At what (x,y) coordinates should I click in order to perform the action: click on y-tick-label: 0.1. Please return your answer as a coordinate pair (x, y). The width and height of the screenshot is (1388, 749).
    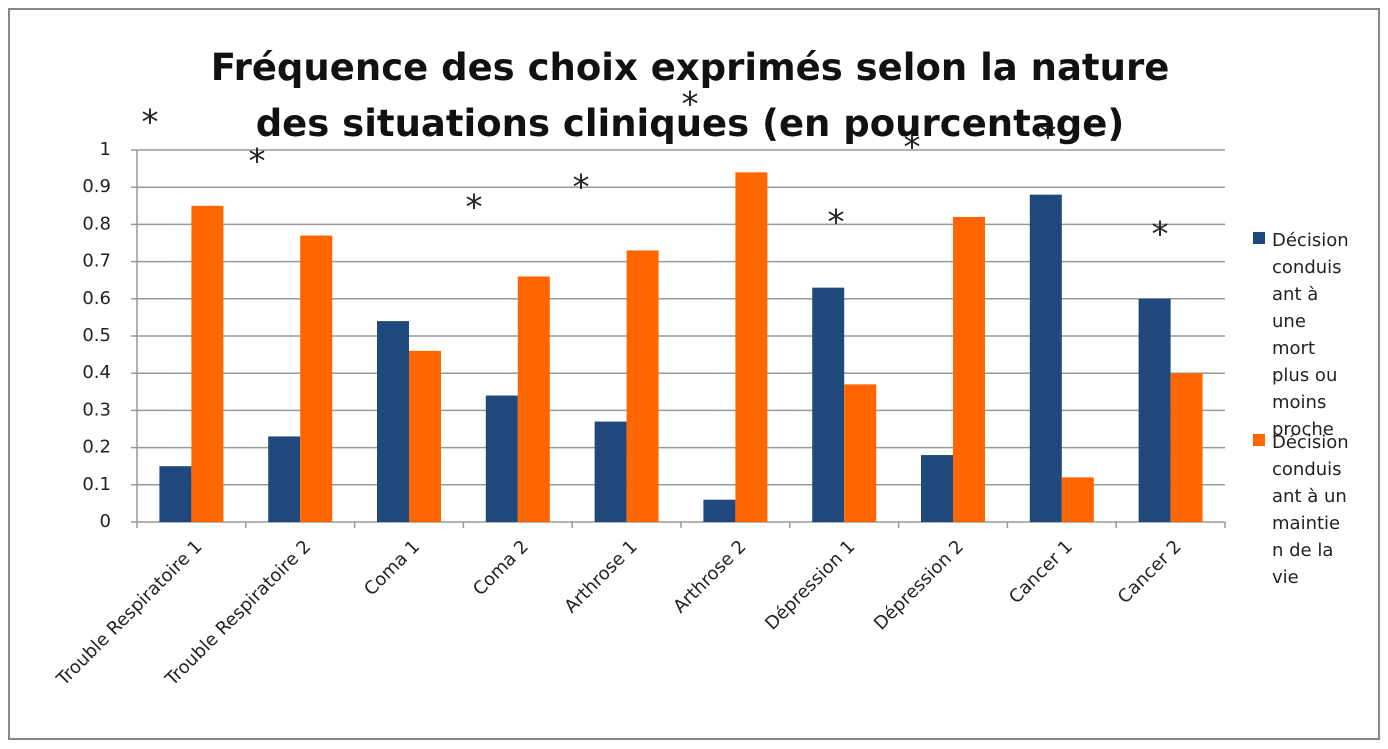
    Looking at the image, I should click on (96, 484).